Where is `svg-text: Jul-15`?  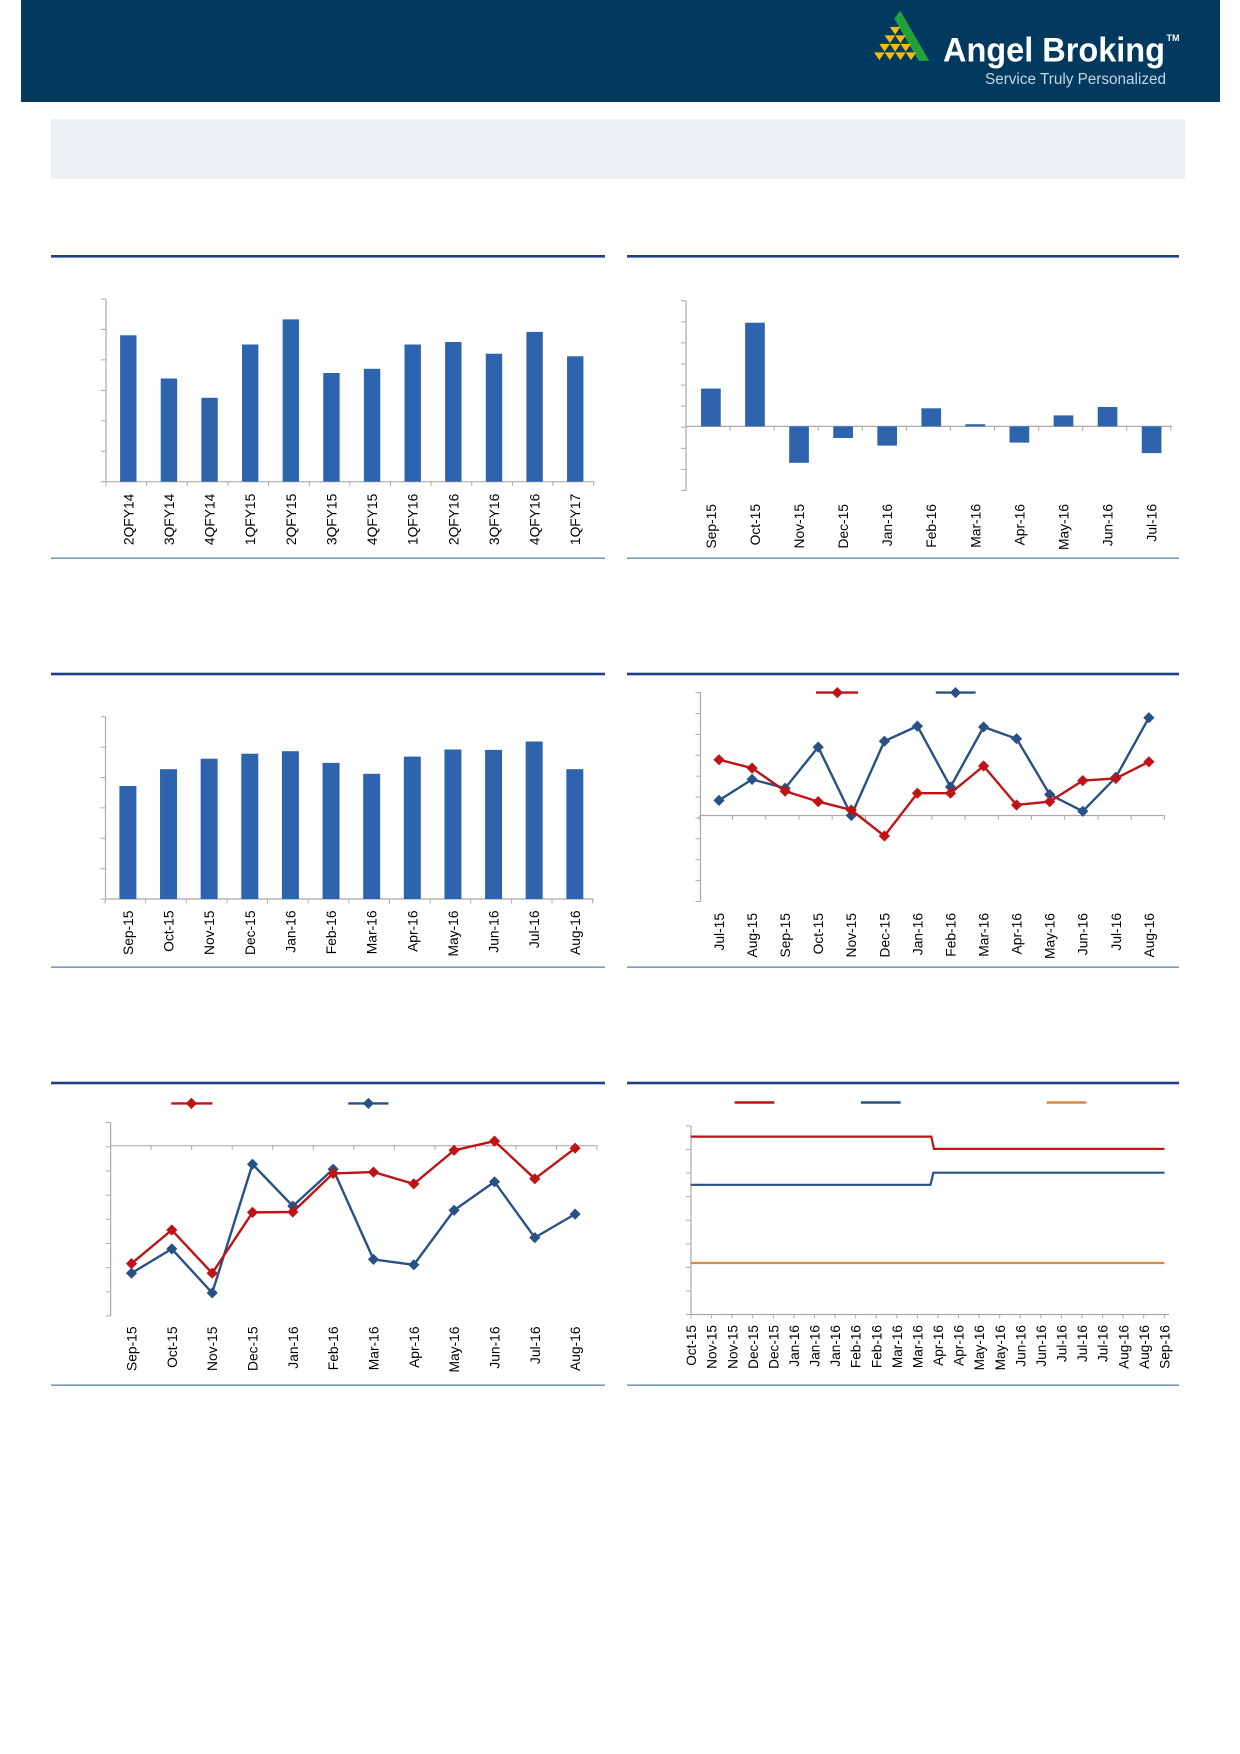
svg-text: Jul-15 is located at coordinates (719, 932).